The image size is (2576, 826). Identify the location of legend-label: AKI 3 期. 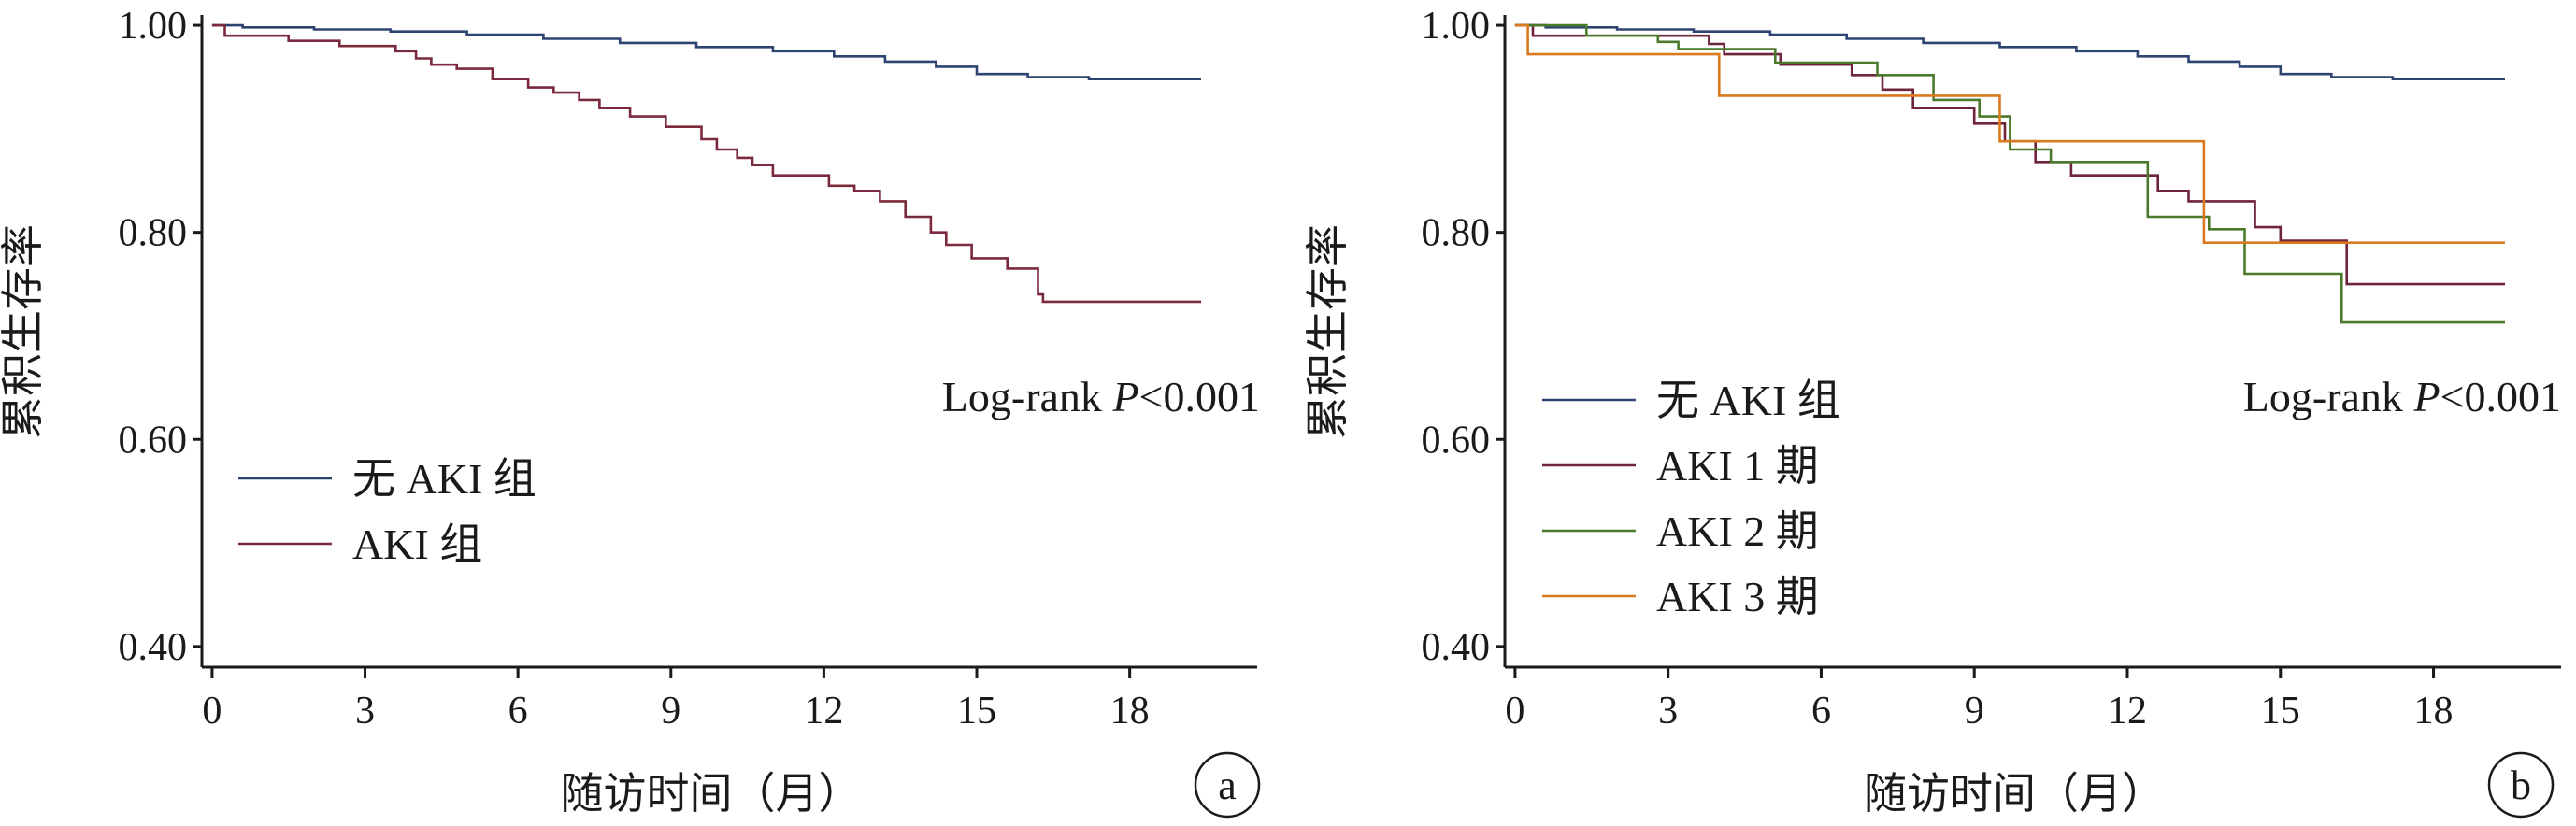
(1737, 596).